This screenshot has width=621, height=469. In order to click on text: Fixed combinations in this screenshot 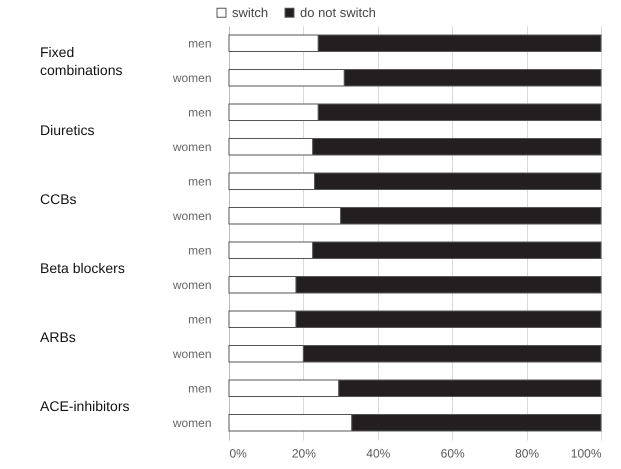, I will do `click(82, 60)`.